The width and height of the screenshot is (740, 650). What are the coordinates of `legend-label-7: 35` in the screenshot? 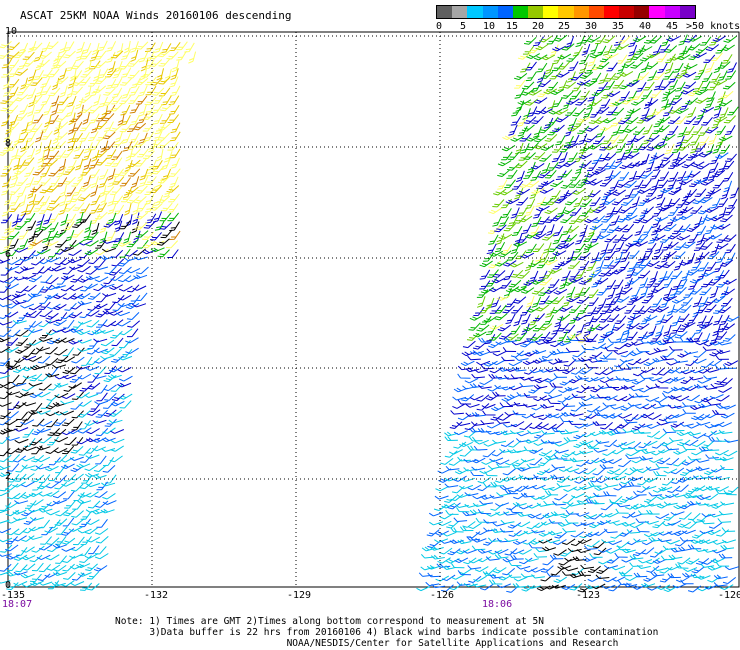 It's located at (618, 26).